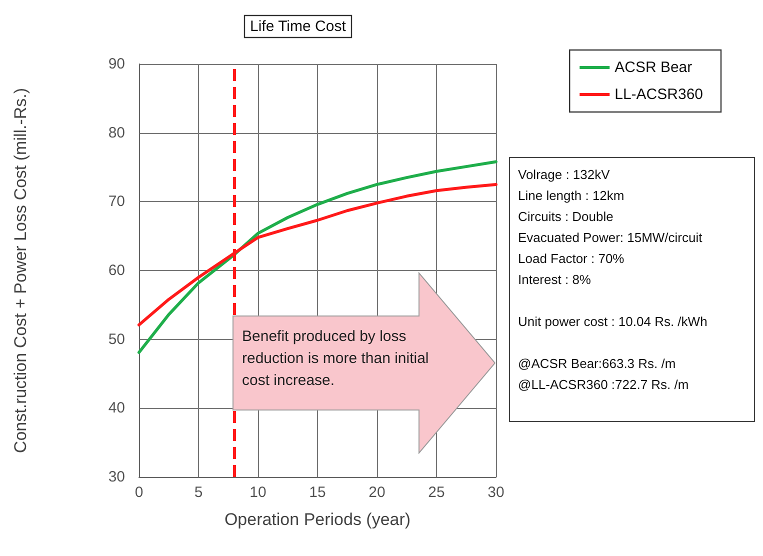 This screenshot has width=763, height=556. Describe the element at coordinates (198, 492) in the screenshot. I see `x-tick-label: 5` at that location.